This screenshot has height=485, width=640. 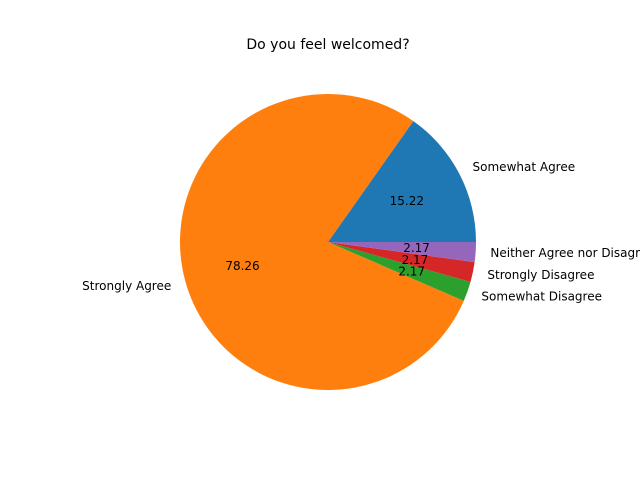 I want to click on pie-percent-label-somewhat-disagree: 2.17, so click(x=411, y=272).